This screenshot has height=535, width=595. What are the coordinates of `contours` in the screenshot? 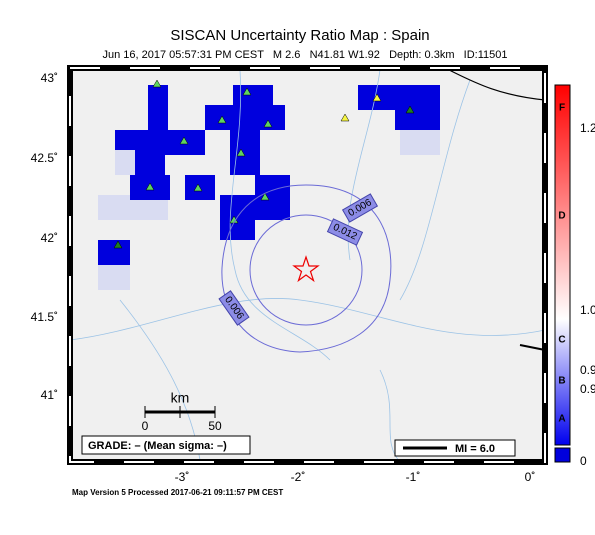 It's located at (306, 268).